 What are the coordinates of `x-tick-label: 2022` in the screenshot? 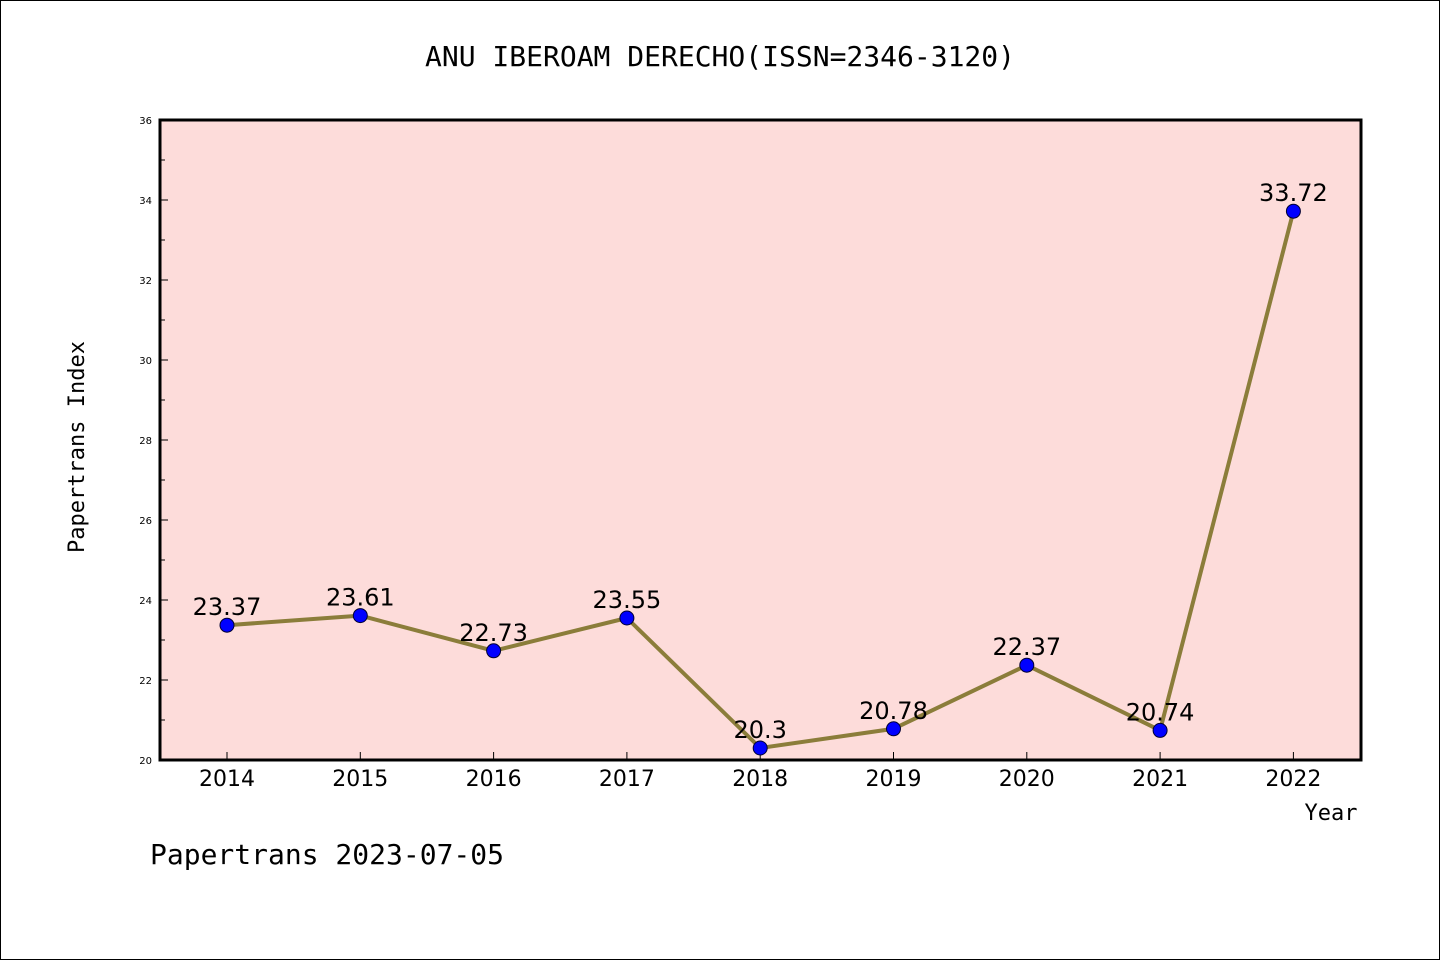 It's located at (1293, 779).